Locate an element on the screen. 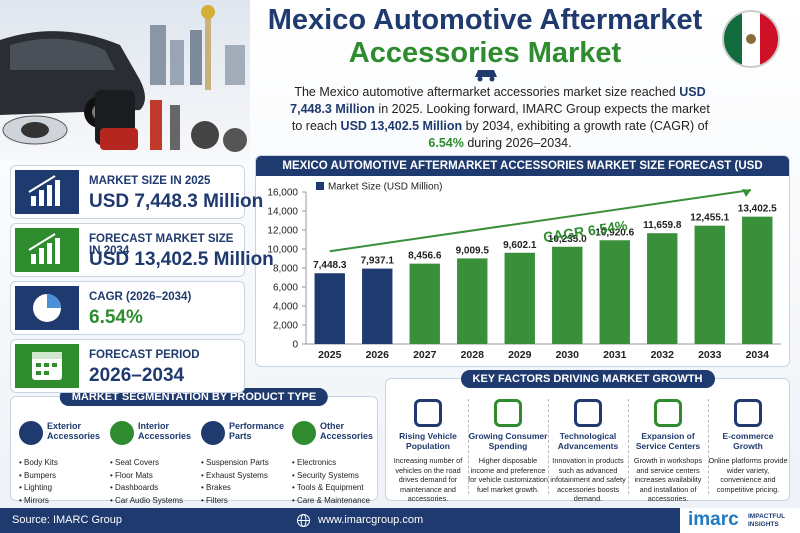  segment-item: • Care & Maintenance is located at coordinates (331, 500).